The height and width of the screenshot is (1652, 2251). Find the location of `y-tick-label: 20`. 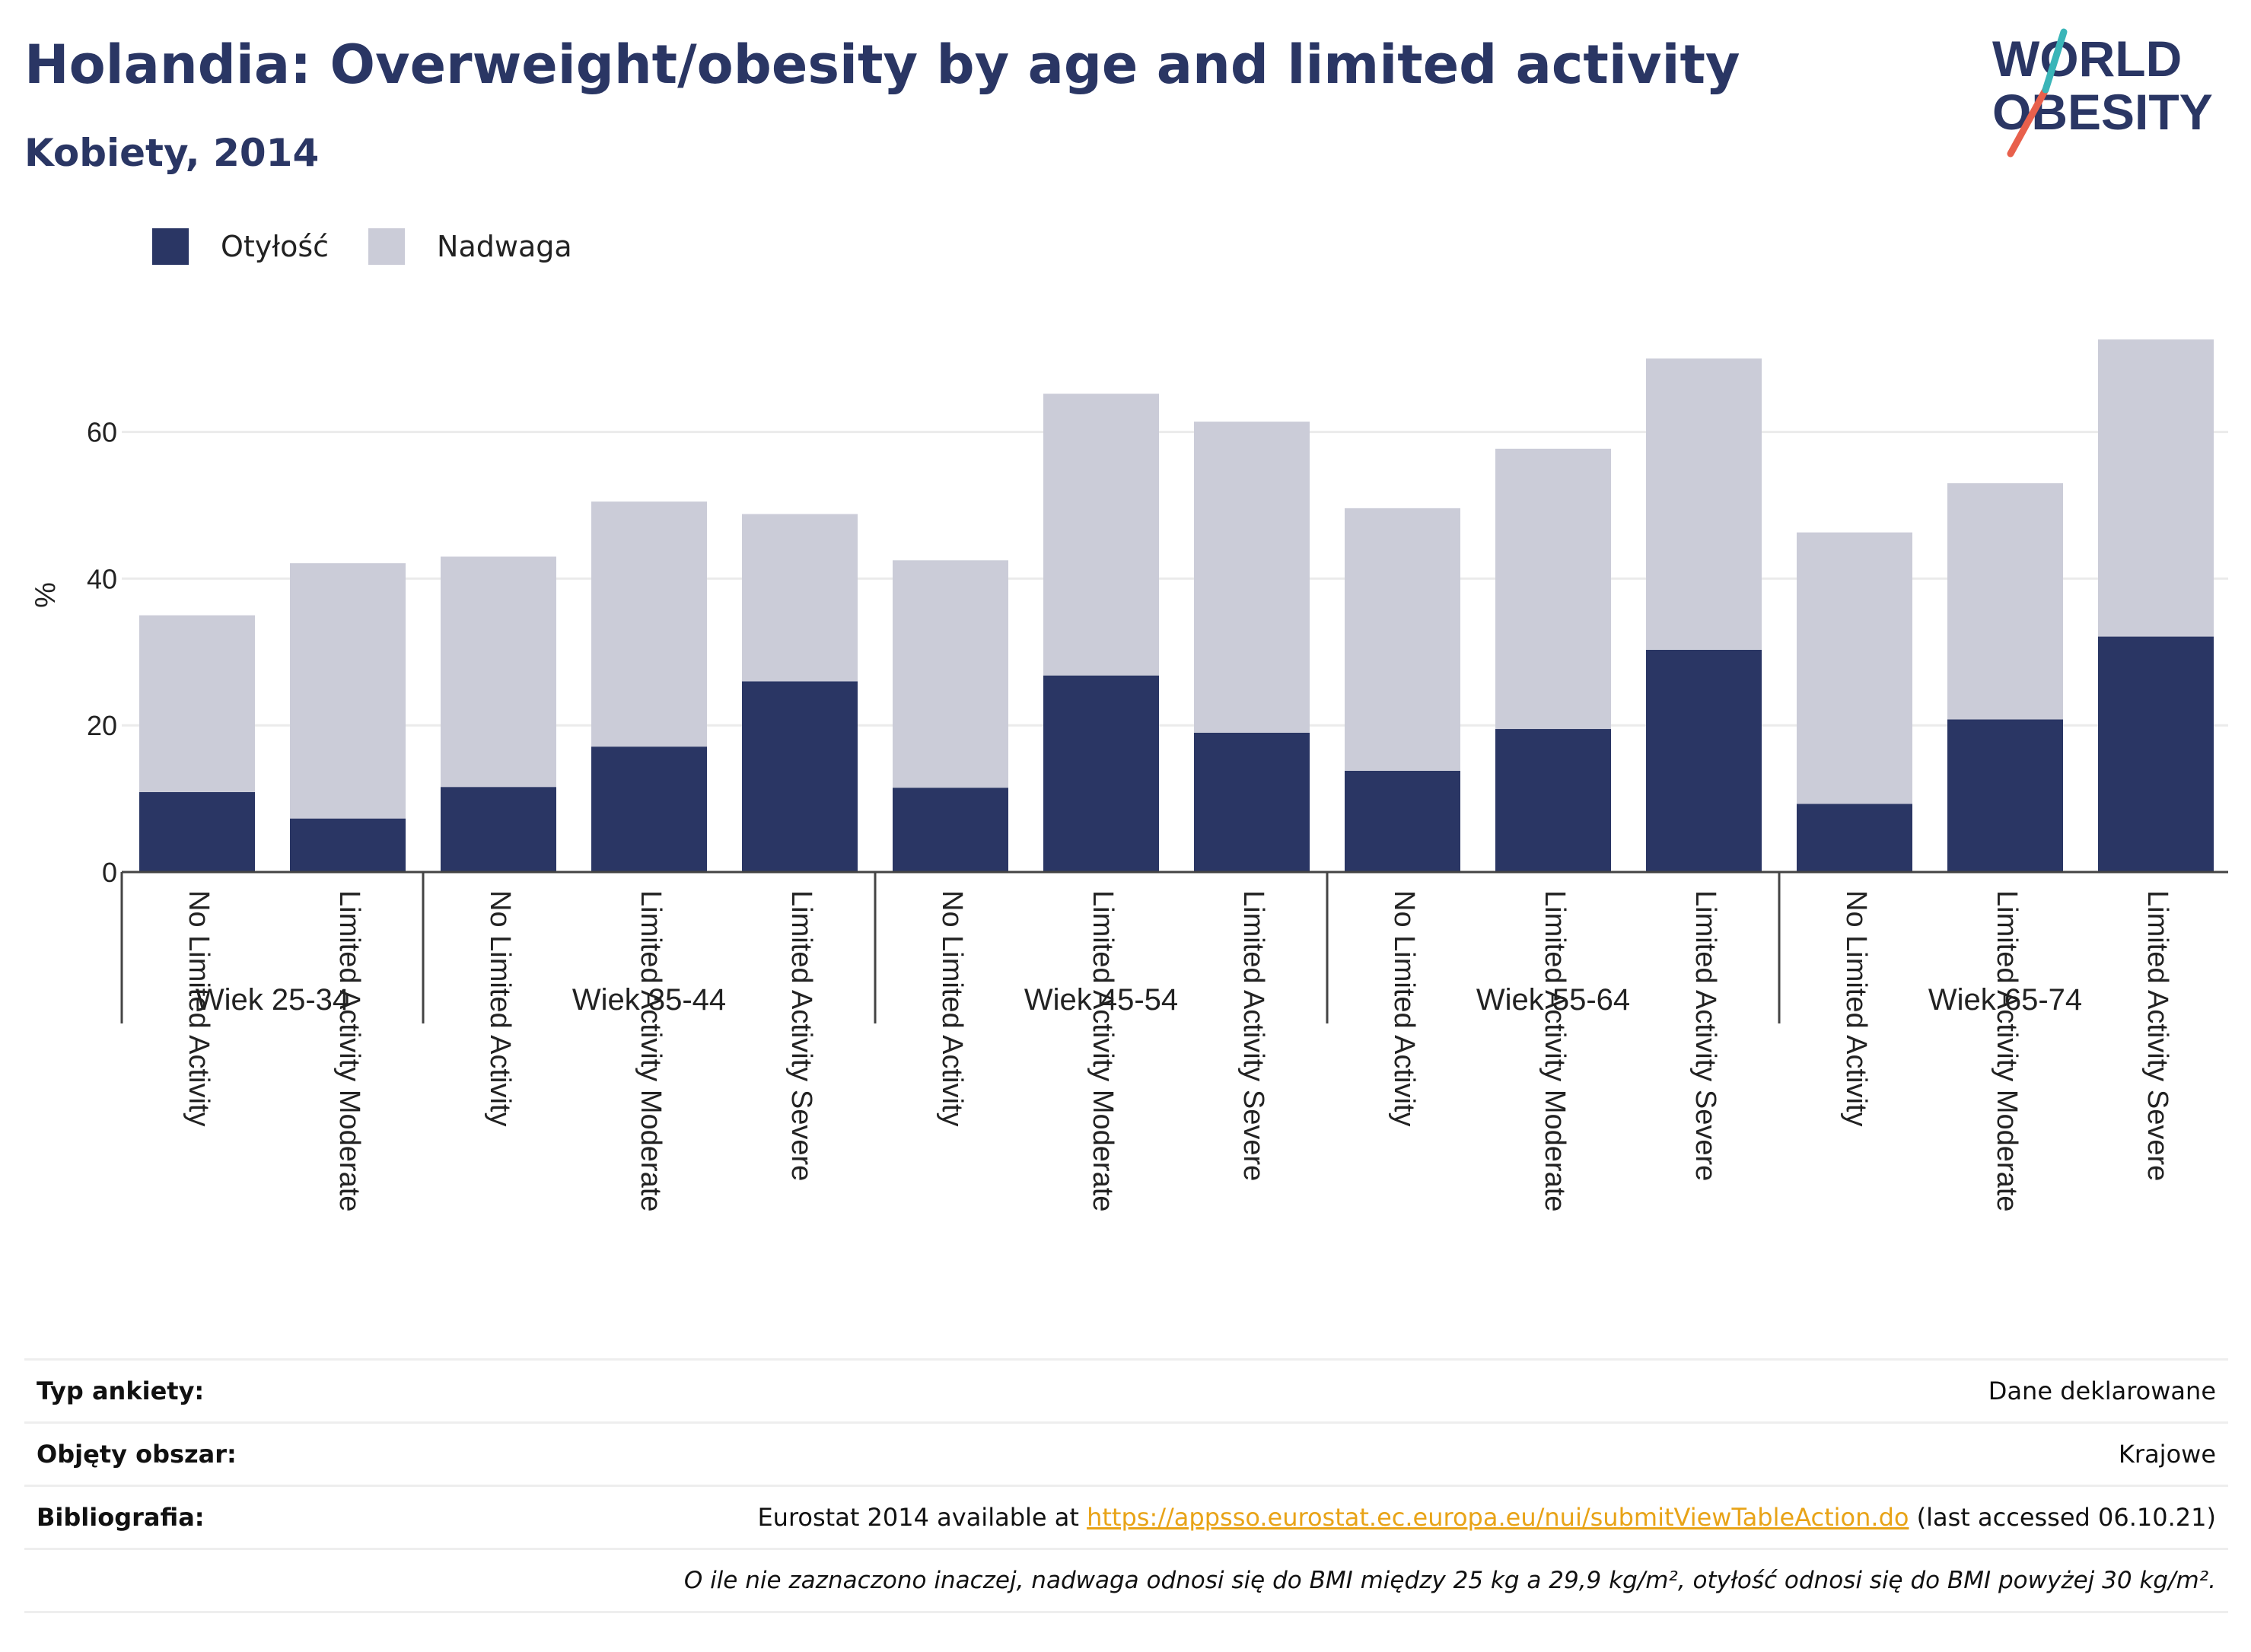

y-tick-label: 20 is located at coordinates (102, 725).